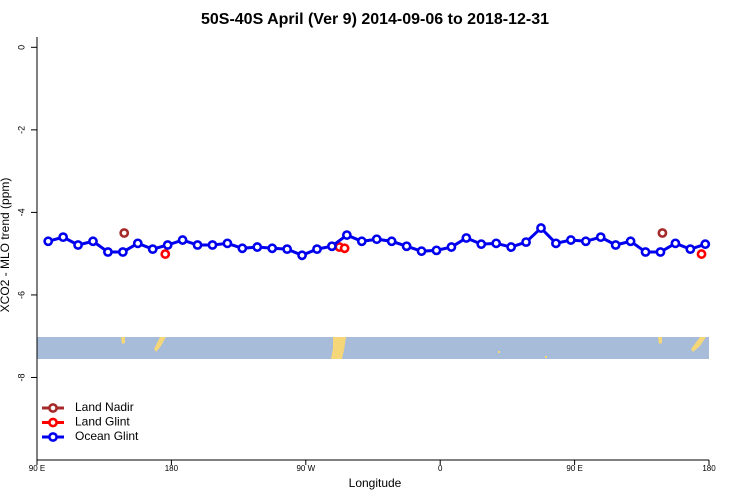 The width and height of the screenshot is (750, 500). Describe the element at coordinates (21, 212) in the screenshot. I see `y-tick-label: -4` at that location.